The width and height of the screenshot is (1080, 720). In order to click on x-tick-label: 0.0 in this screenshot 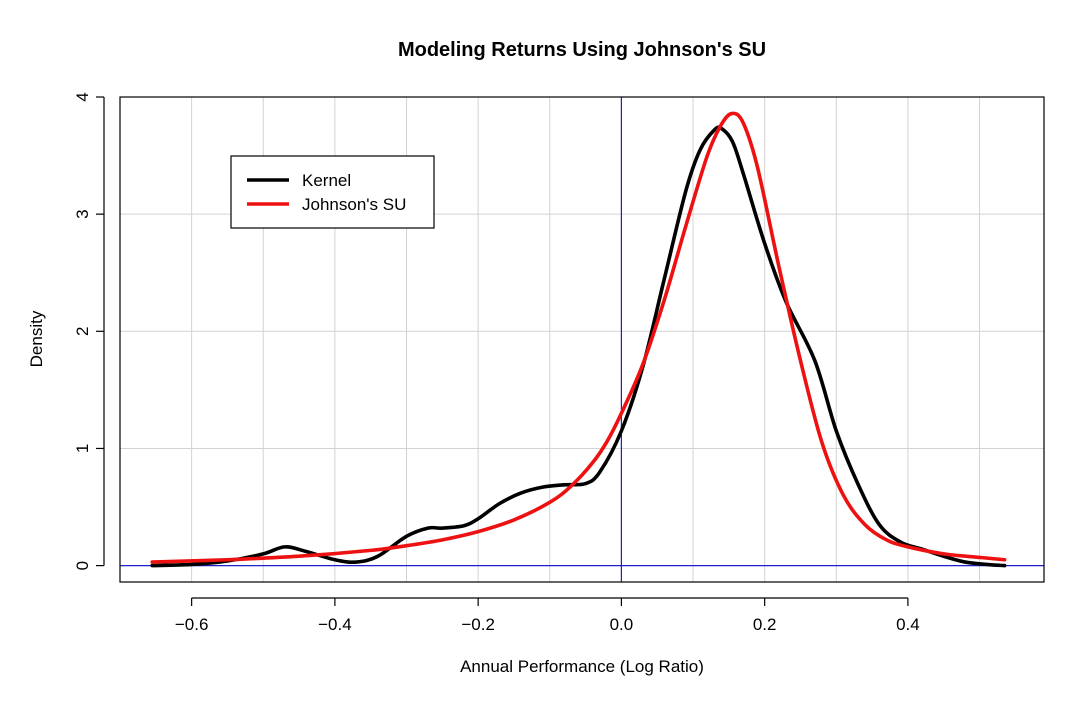, I will do `click(622, 624)`.